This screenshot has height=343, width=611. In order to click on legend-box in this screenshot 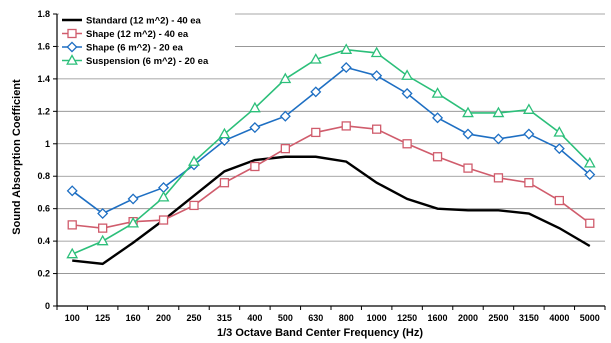, I will do `click(147, 42)`.